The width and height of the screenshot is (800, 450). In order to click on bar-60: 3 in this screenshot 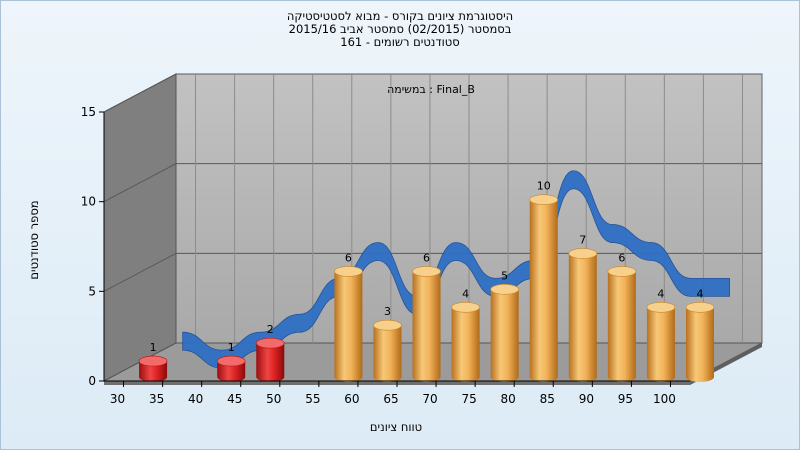, I will do `click(387, 343)`.